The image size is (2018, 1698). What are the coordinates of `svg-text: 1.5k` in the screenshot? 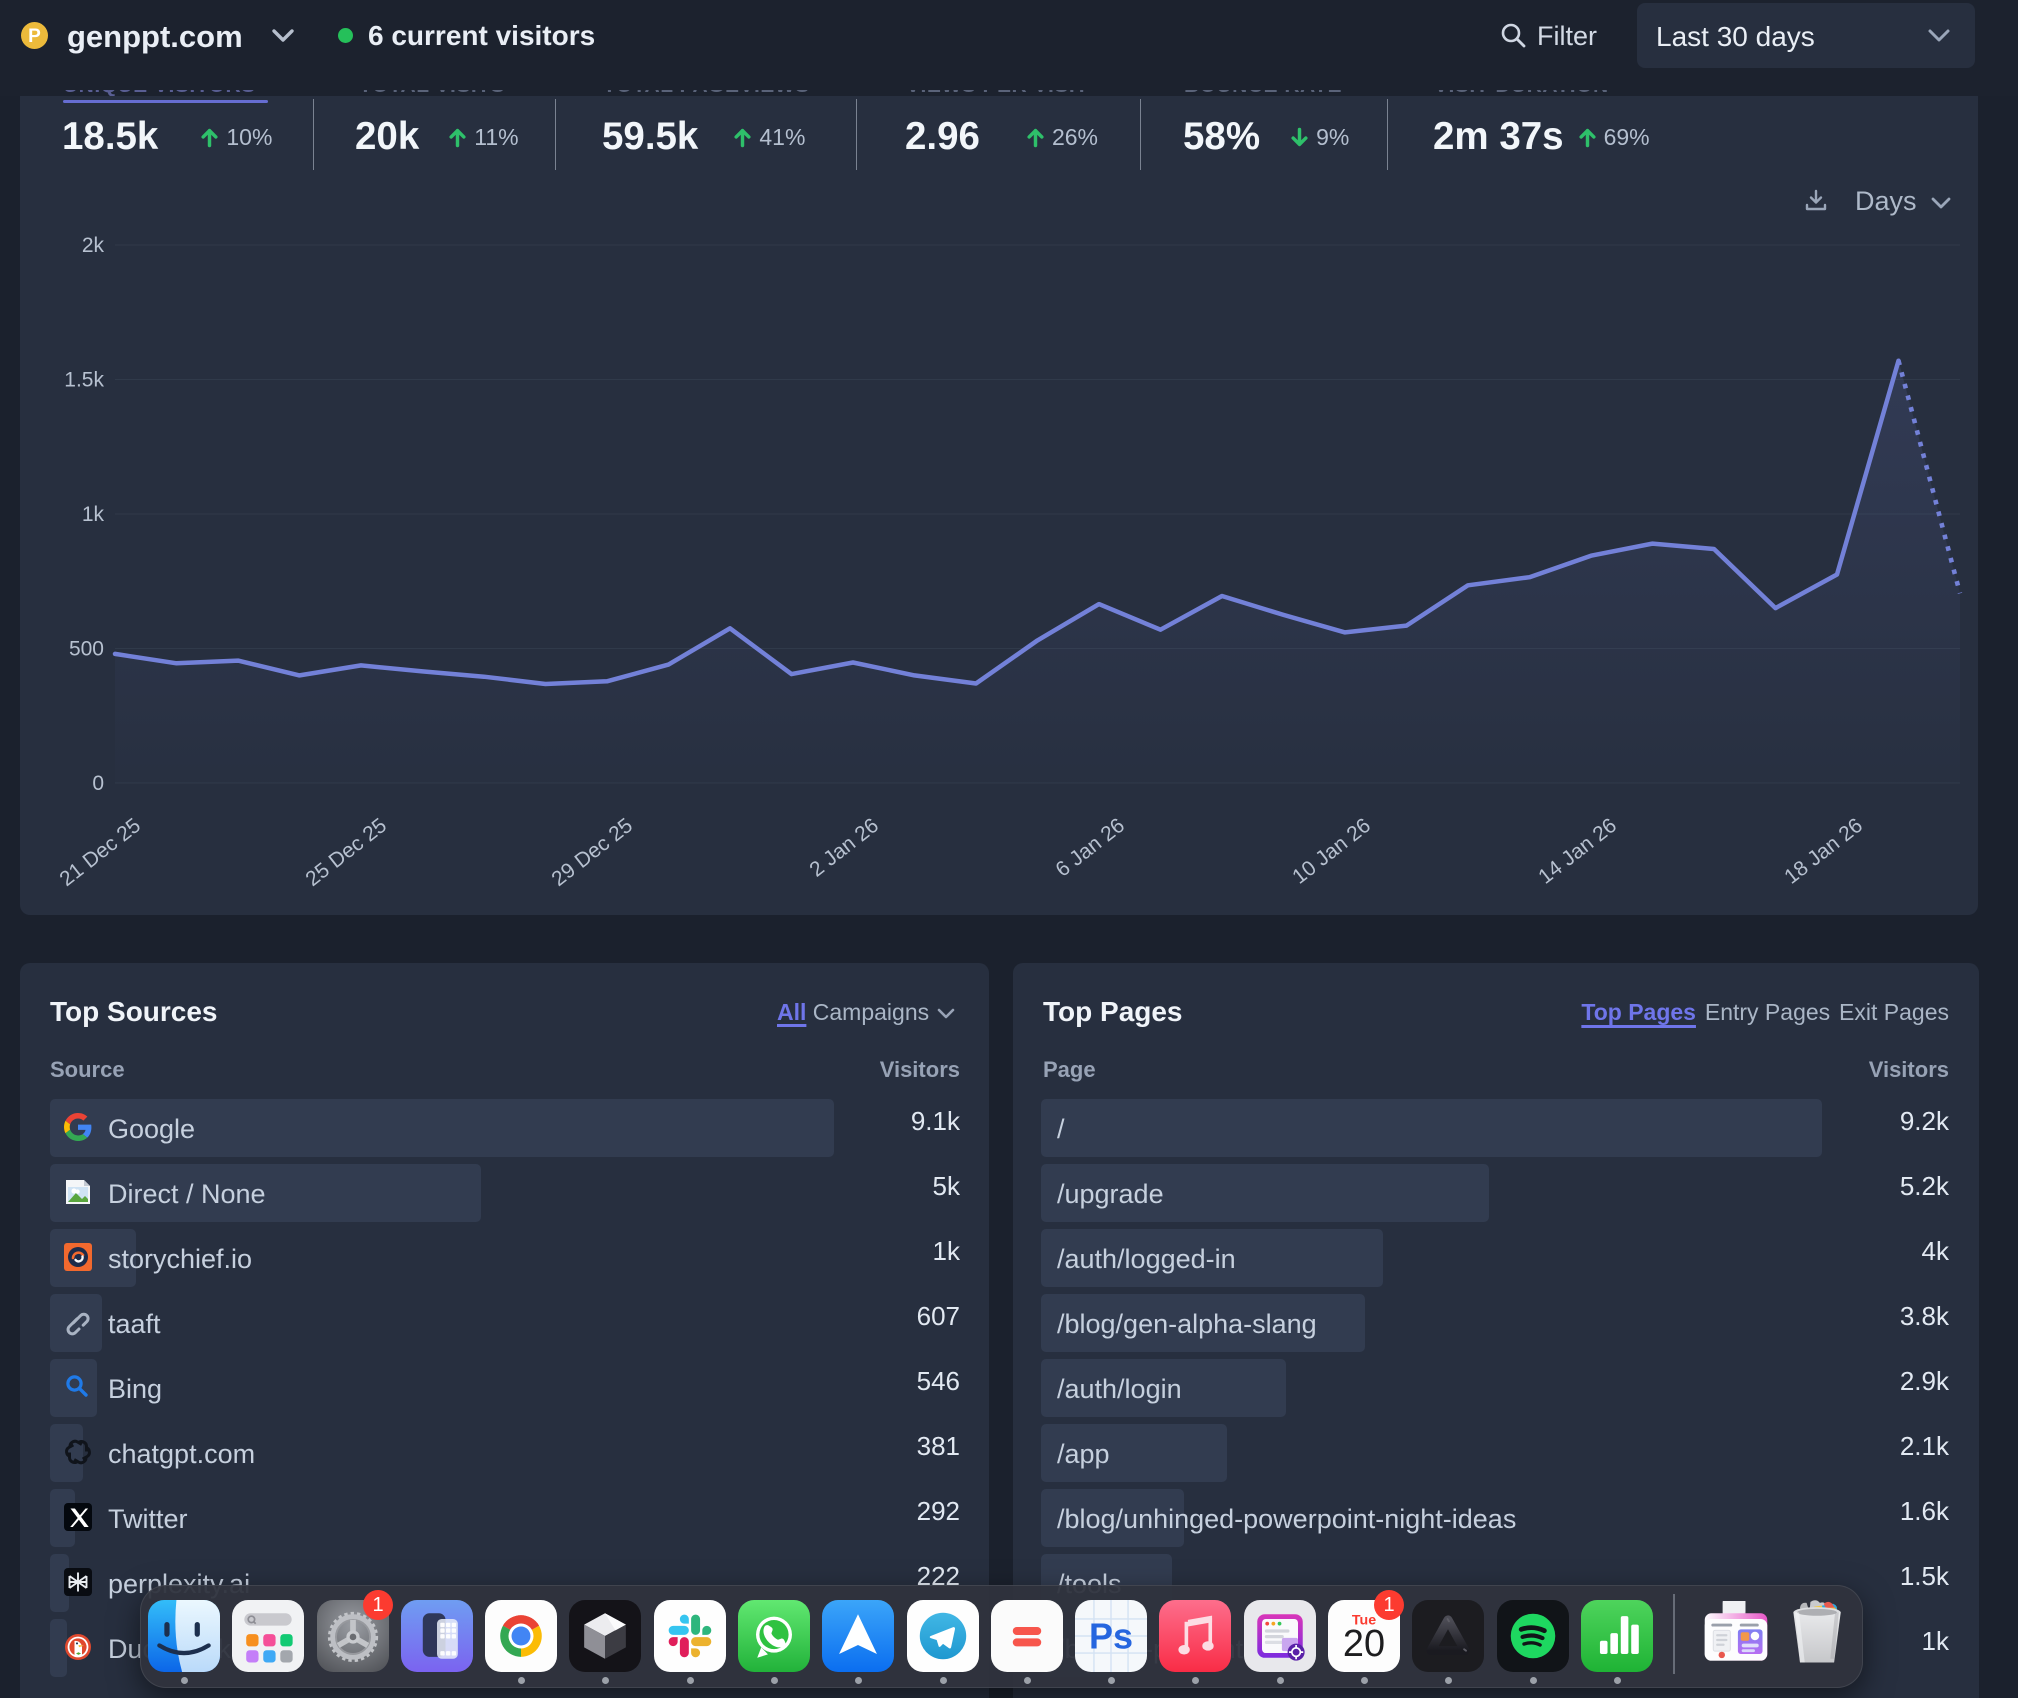 It's located at (84, 380).